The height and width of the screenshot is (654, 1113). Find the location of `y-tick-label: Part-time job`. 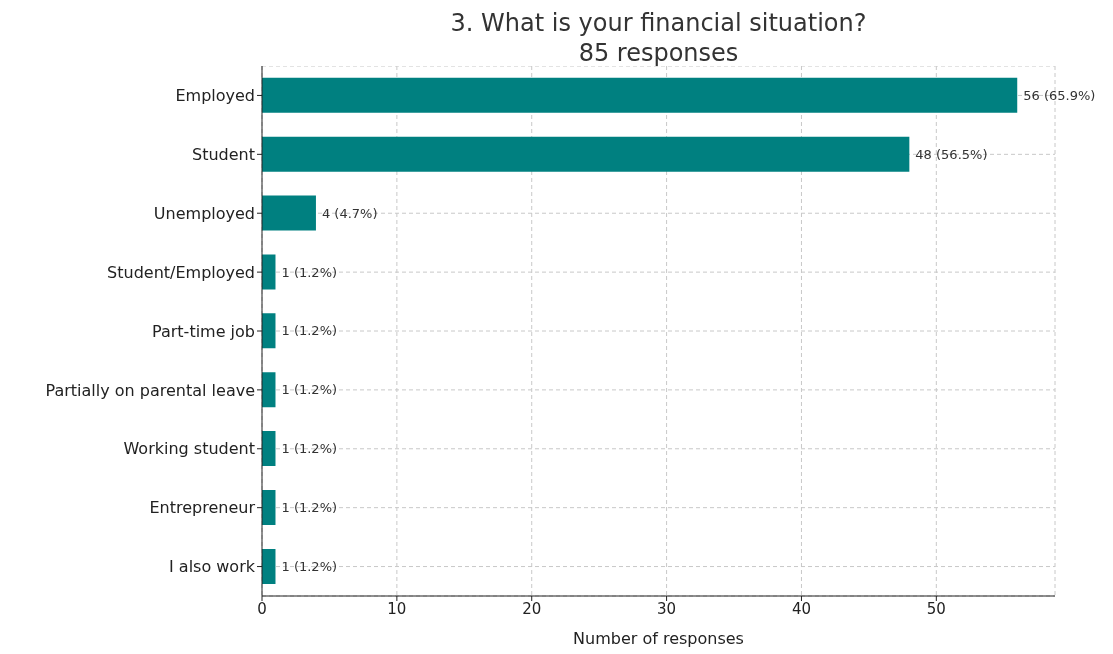

y-tick-label: Part-time job is located at coordinates (203, 331).